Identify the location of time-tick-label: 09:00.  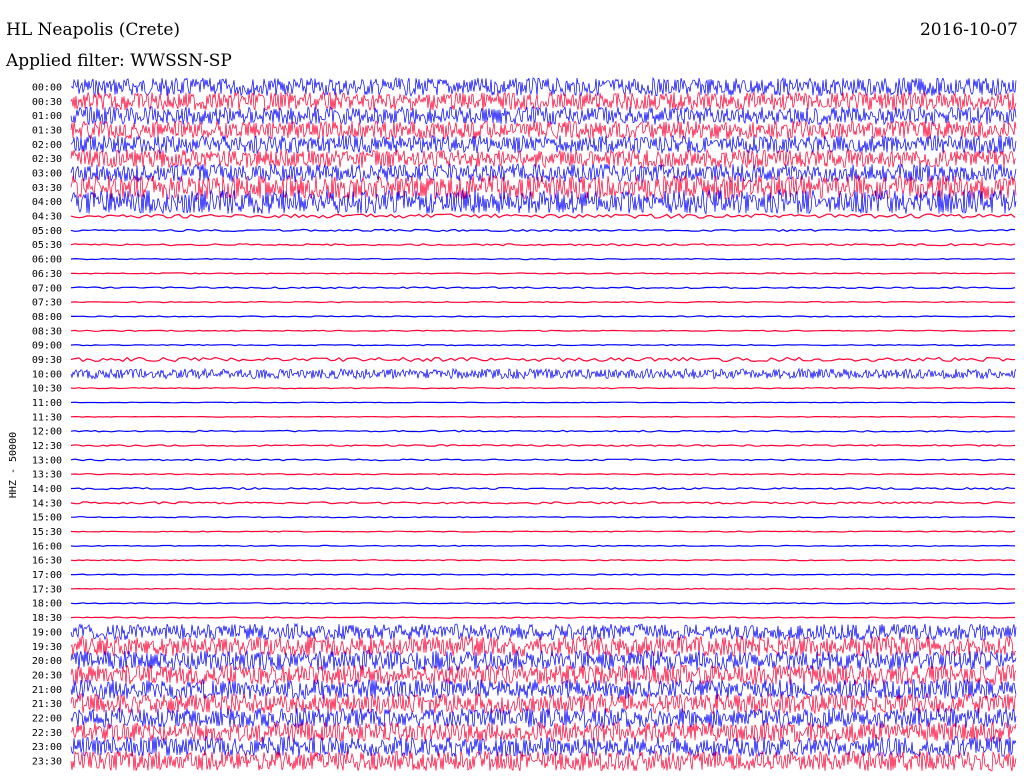
(47, 346).